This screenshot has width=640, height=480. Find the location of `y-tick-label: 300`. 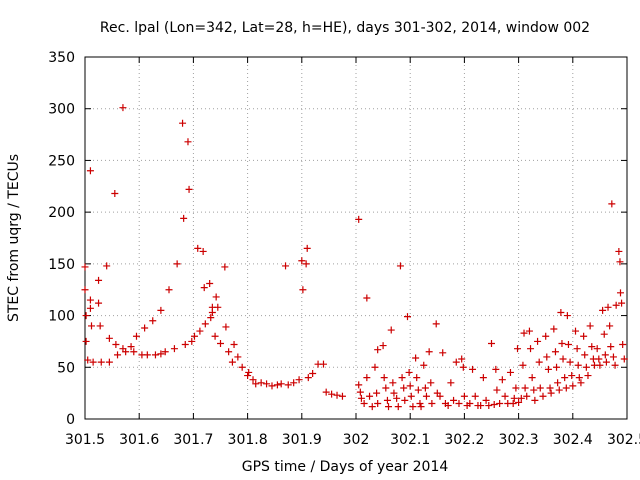

y-tick-label: 300 is located at coordinates (61, 110).